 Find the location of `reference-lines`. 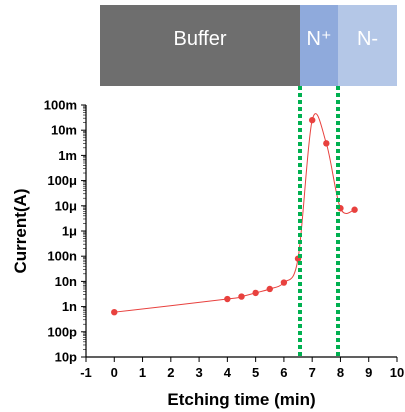

reference-lines is located at coordinates (319, 222).